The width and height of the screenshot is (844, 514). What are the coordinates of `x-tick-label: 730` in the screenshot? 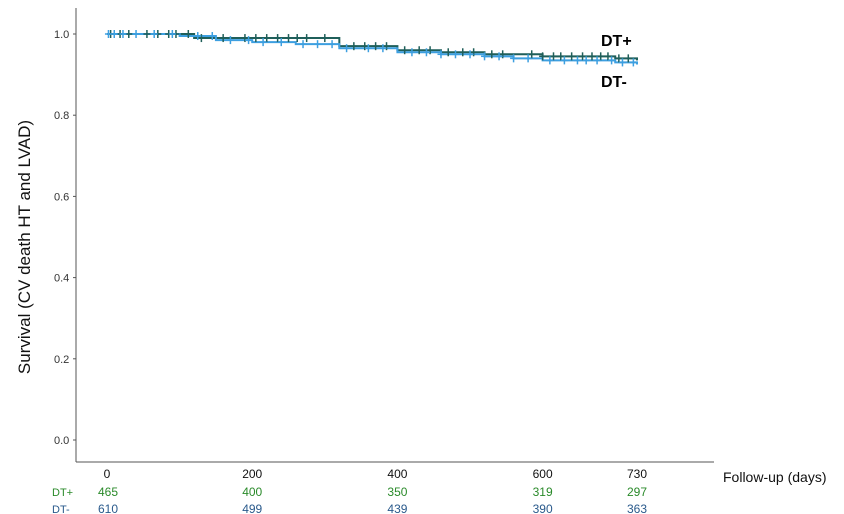 It's located at (637, 474).